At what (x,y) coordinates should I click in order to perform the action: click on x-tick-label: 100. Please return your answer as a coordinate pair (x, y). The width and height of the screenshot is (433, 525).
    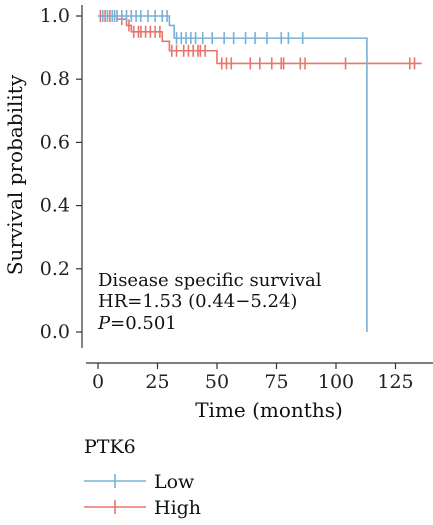
    Looking at the image, I should click on (336, 382).